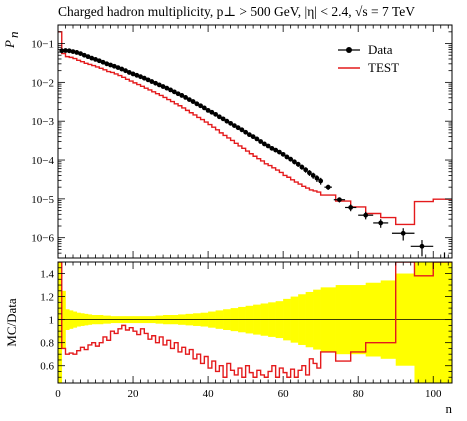  What do you see at coordinates (11, 322) in the screenshot?
I see `ratio-y-label: MC/Data` at bounding box center [11, 322].